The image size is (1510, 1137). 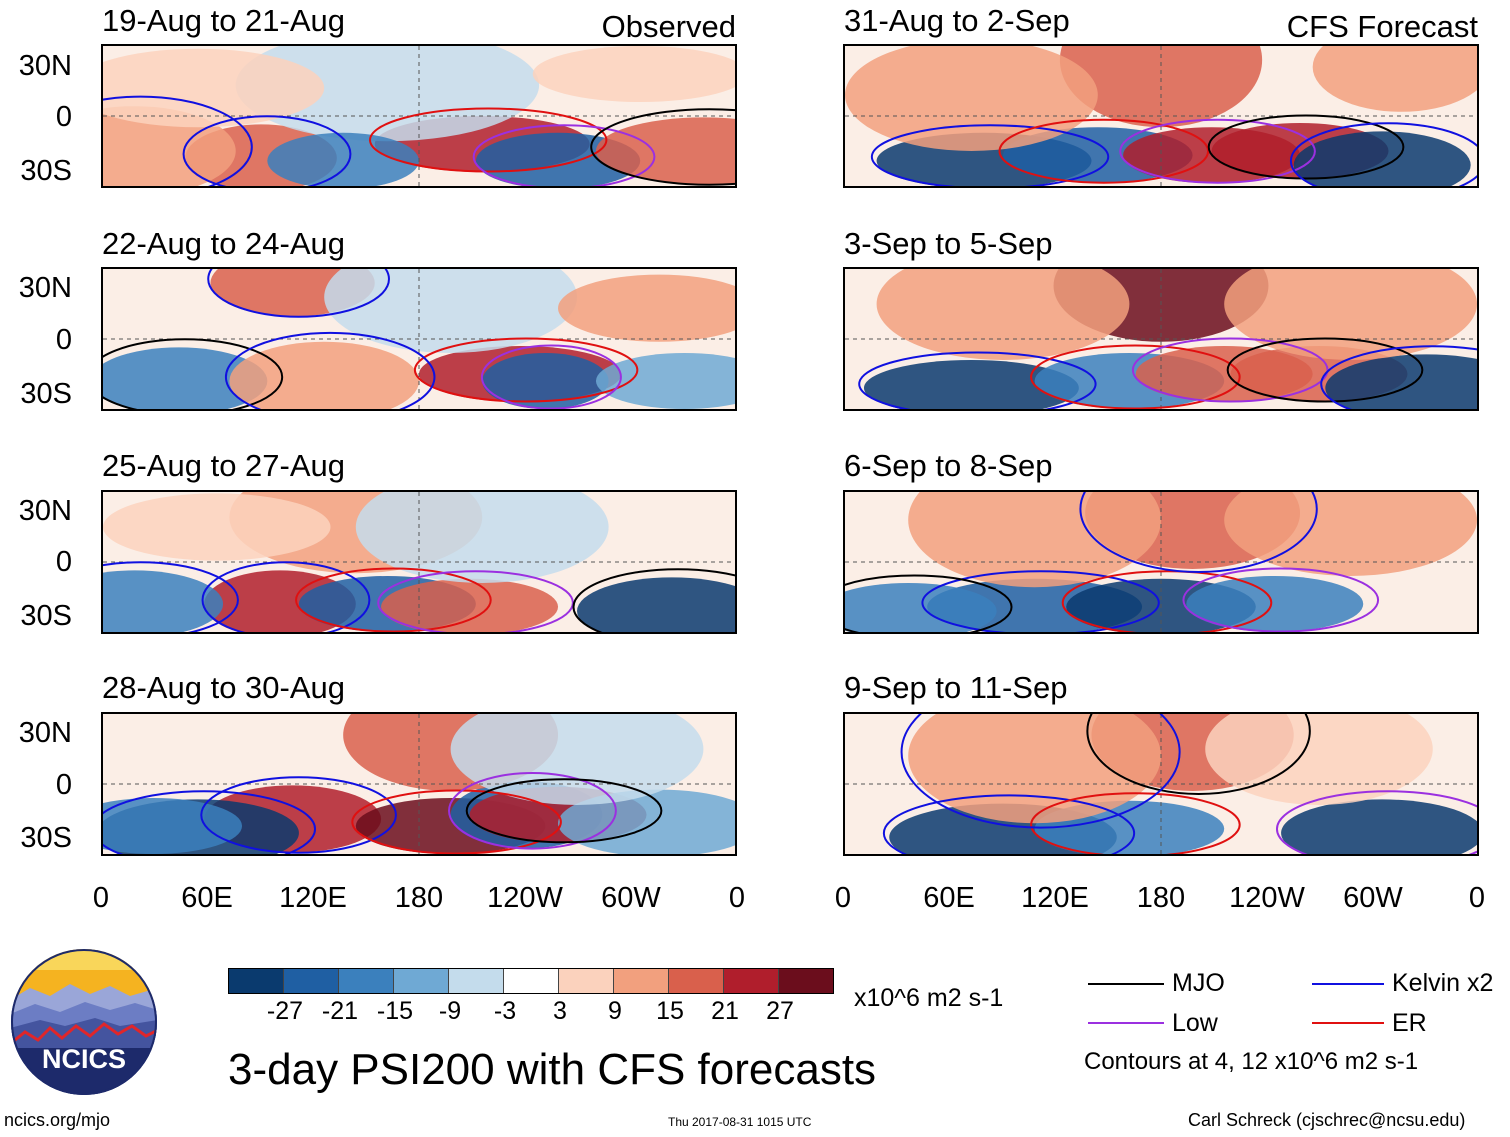 I want to click on logo-text: NCICS, so click(x=83, y=1059).